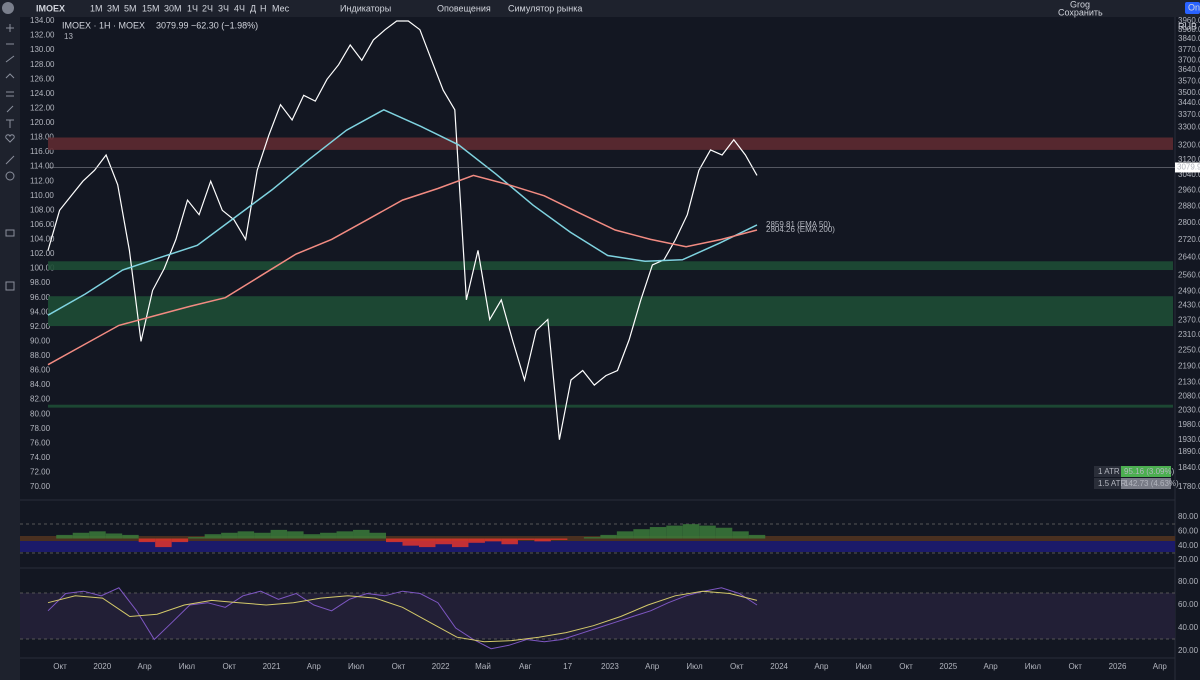 The width and height of the screenshot is (1200, 680). What do you see at coordinates (10, 176) in the screenshot?
I see `zoom-tool` at bounding box center [10, 176].